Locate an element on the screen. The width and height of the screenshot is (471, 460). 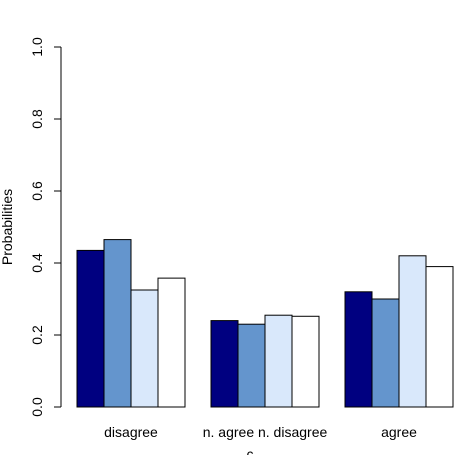
x-tick-label: agree is located at coordinates (399, 432).